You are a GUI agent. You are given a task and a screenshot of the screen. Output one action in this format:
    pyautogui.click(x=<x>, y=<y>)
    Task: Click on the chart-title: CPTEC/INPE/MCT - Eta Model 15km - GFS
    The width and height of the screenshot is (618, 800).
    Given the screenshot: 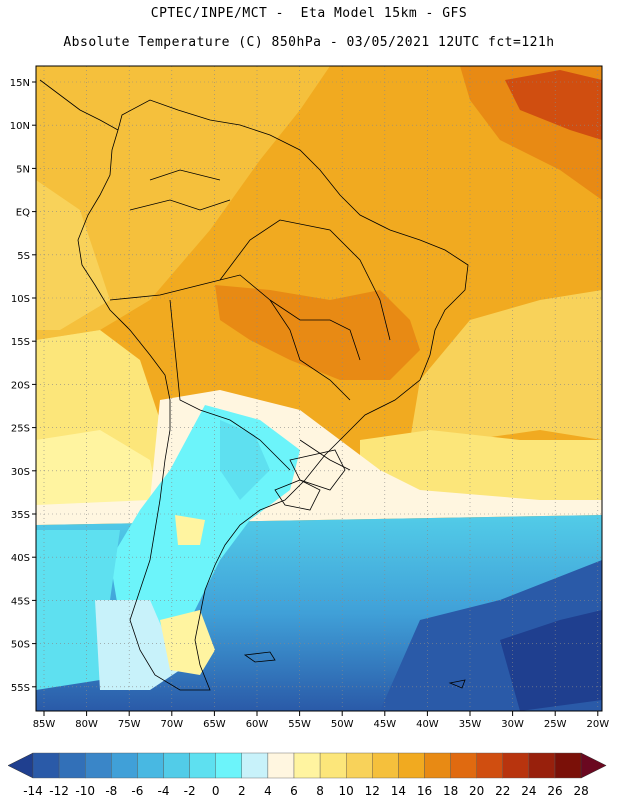 What is the action you would take?
    pyautogui.click(x=309, y=13)
    